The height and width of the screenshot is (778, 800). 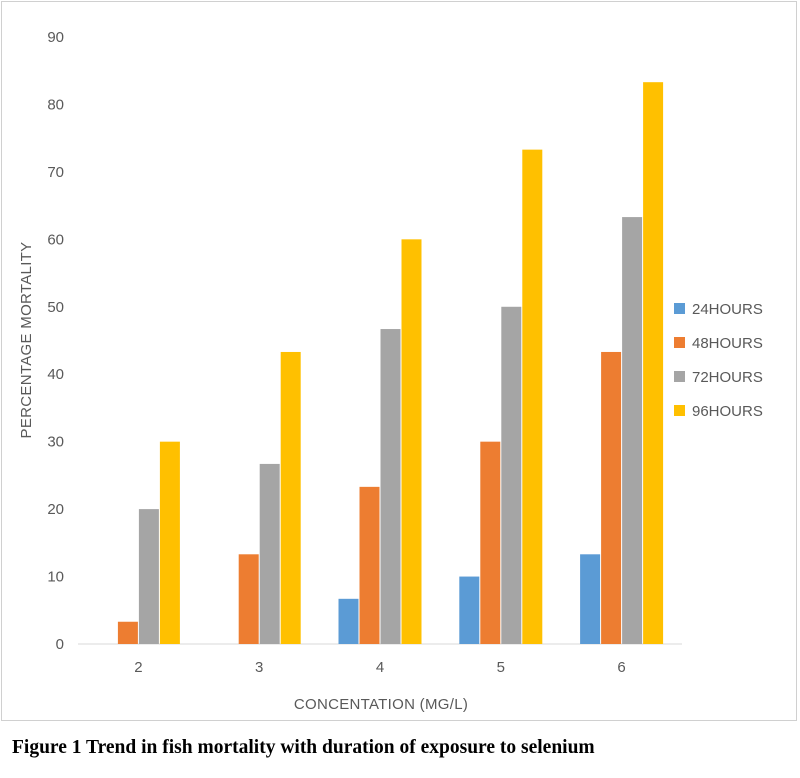 What do you see at coordinates (55, 37) in the screenshot?
I see `y-tick-label: 90` at bounding box center [55, 37].